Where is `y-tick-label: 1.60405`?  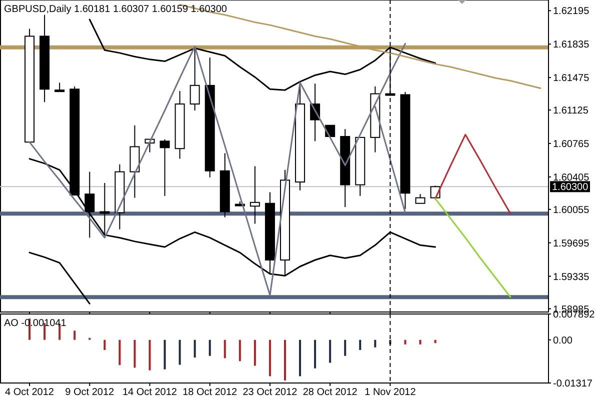
y-tick-label: 1.60405 is located at coordinates (571, 178).